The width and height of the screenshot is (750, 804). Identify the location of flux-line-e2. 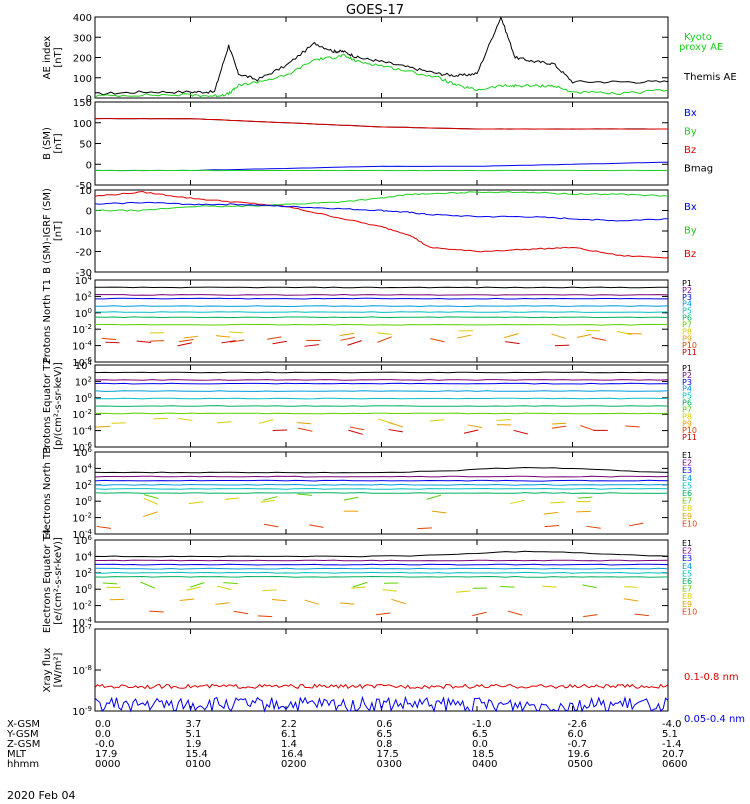
(381, 476).